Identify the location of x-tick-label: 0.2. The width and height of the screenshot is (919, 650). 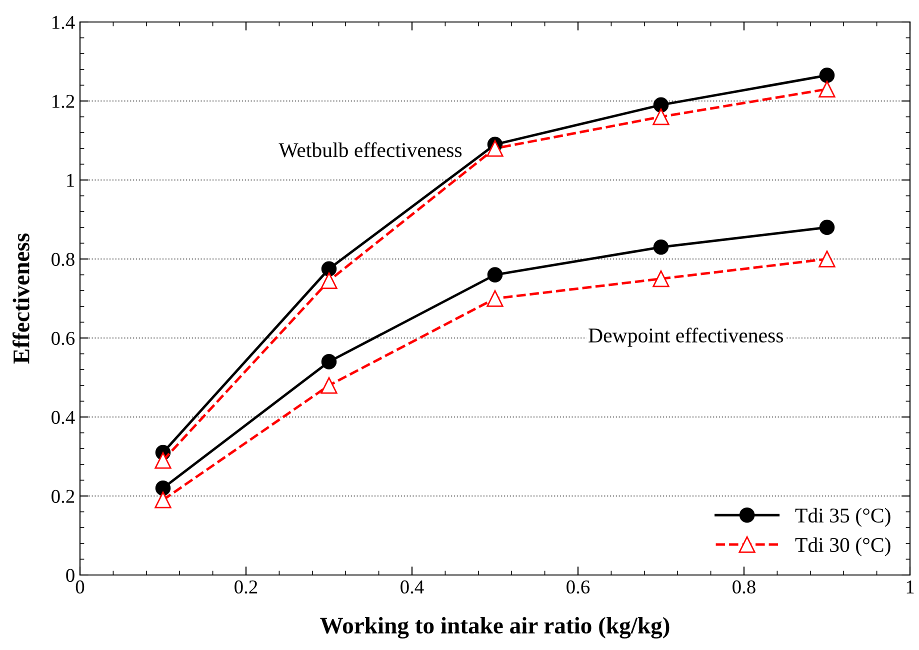
(246, 587).